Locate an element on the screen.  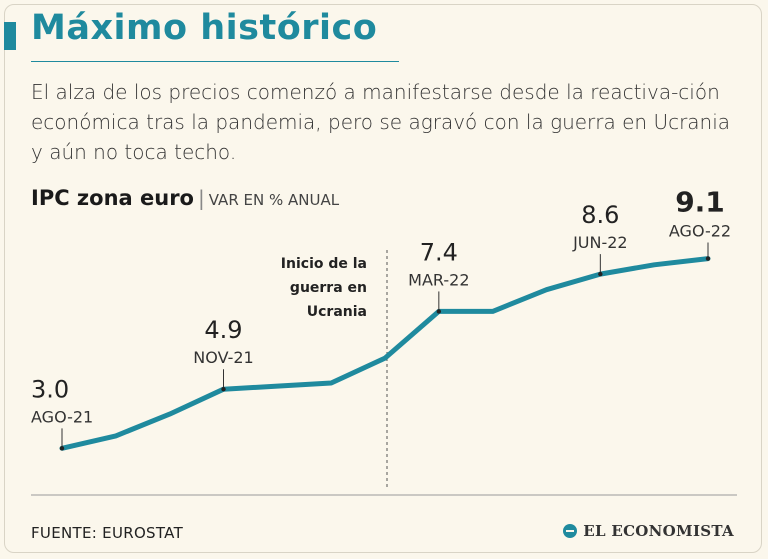
data-label-value: 7.4 is located at coordinates (439, 252).